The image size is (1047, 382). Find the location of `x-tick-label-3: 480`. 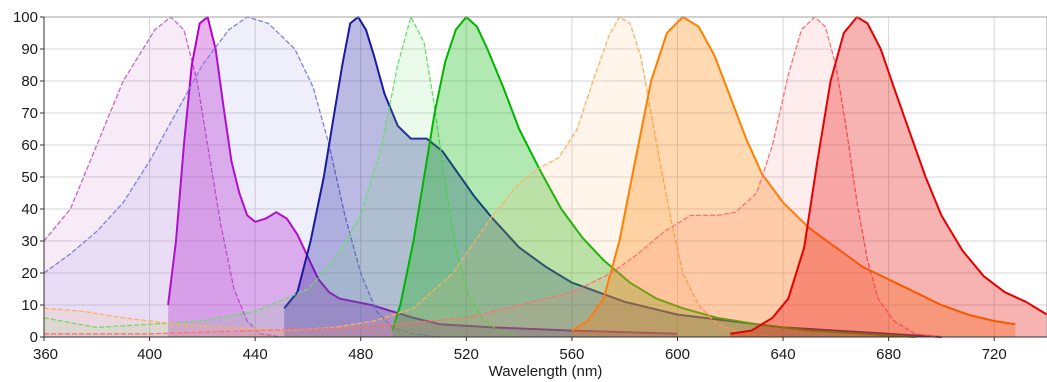

x-tick-label-3: 480 is located at coordinates (360, 354).